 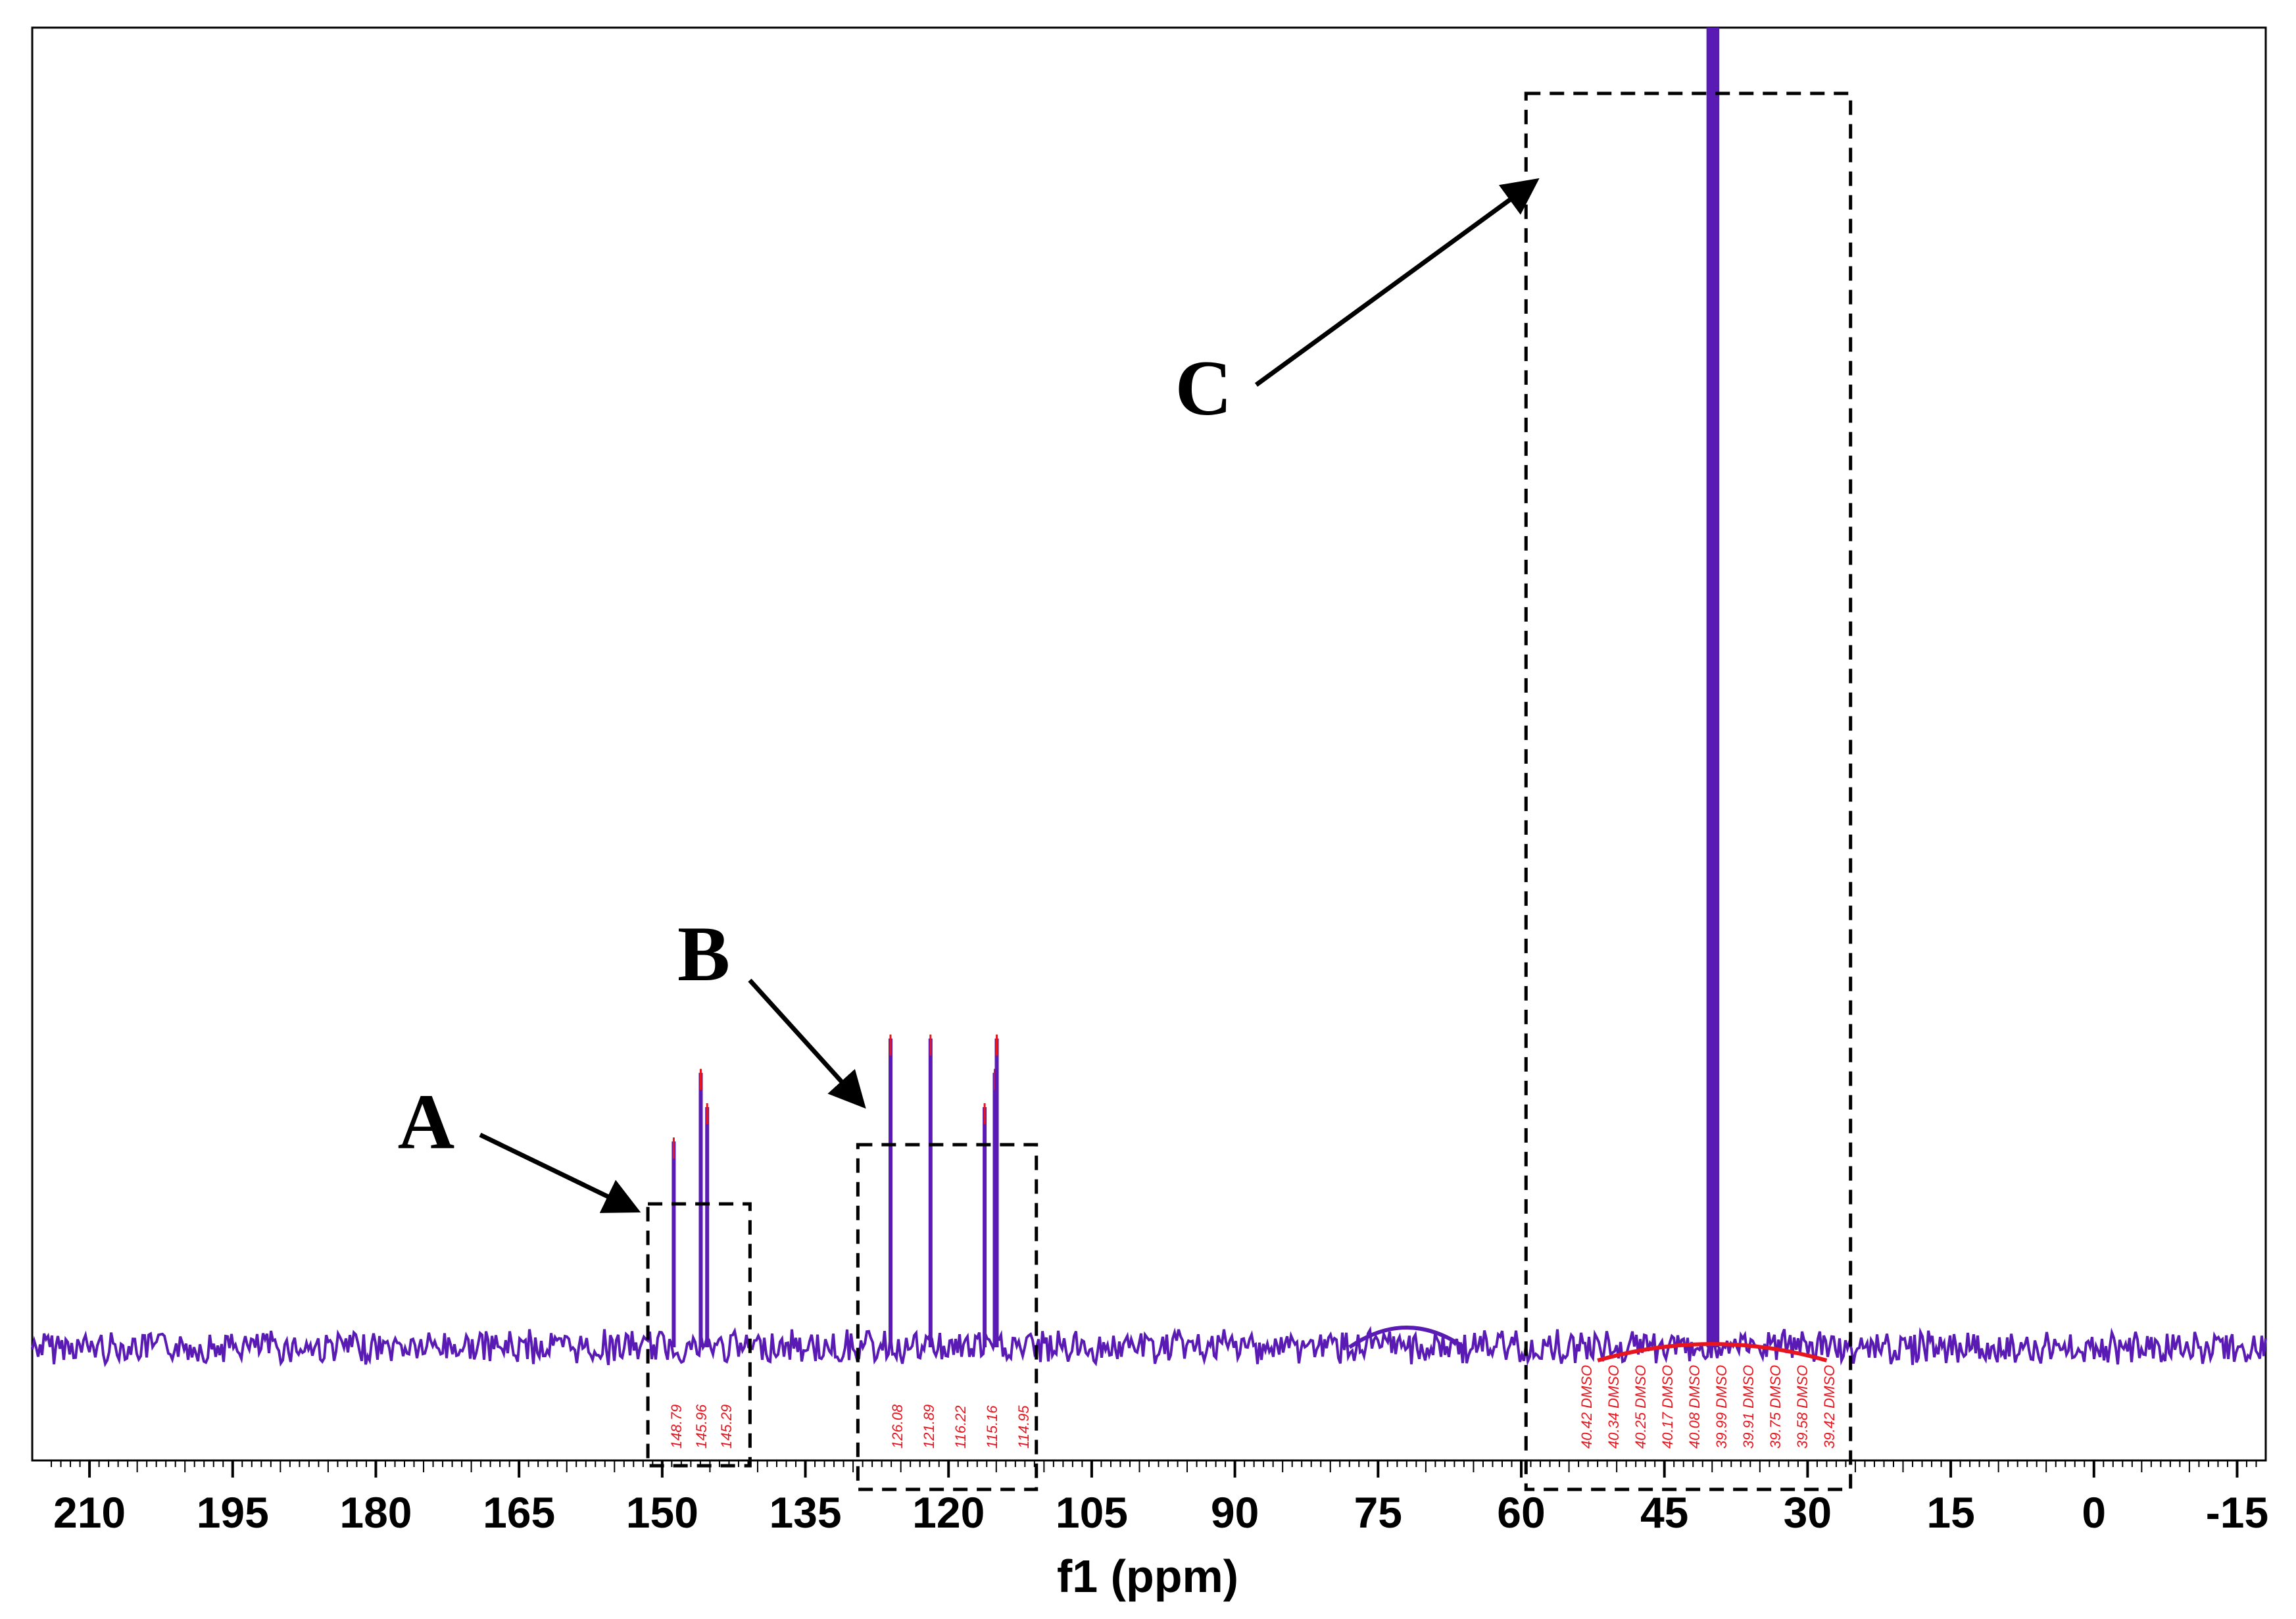 I want to click on peak-label-c: 39.58 DMSO, so click(x=1802, y=1407).